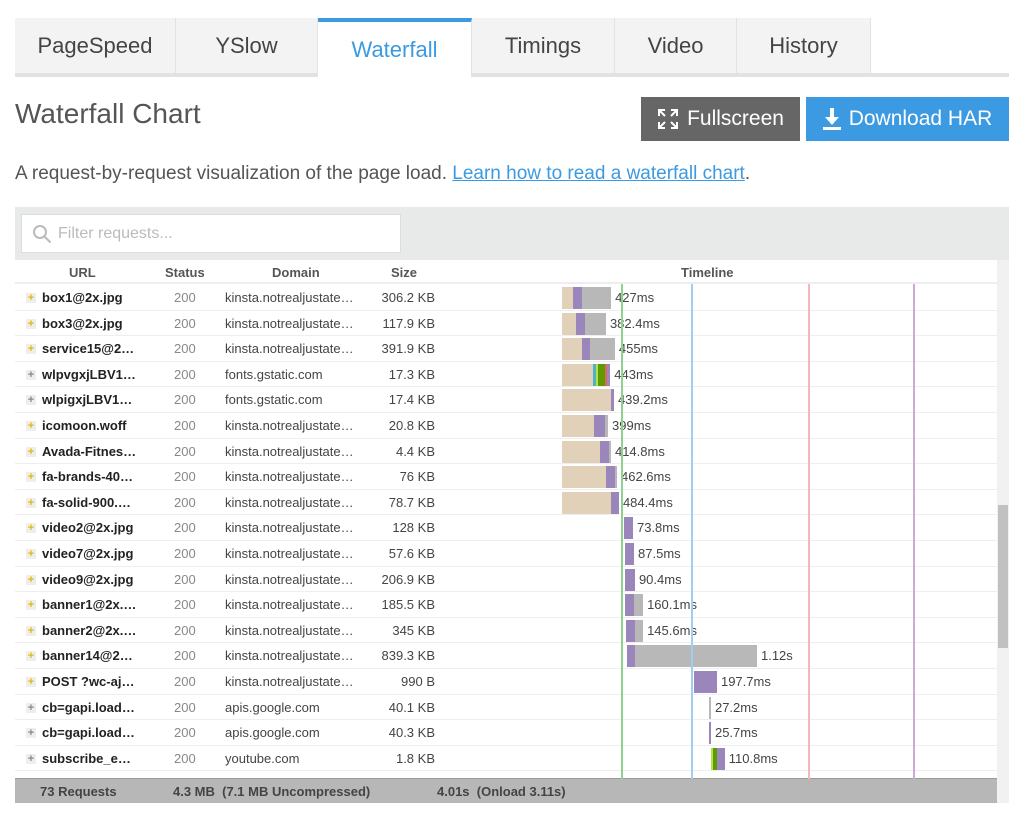 The width and height of the screenshot is (1024, 814). Describe the element at coordinates (411, 707) in the screenshot. I see `cell-size: 40.1 KB` at that location.